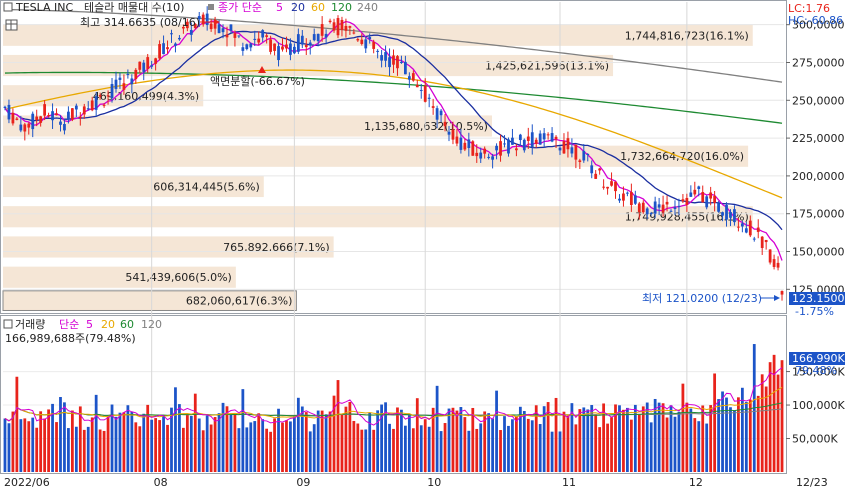 Image resolution: width=853 pixels, height=492 pixels. Describe the element at coordinates (815, 439) in the screenshot. I see `volume-tick-label: 50,000K` at that location.